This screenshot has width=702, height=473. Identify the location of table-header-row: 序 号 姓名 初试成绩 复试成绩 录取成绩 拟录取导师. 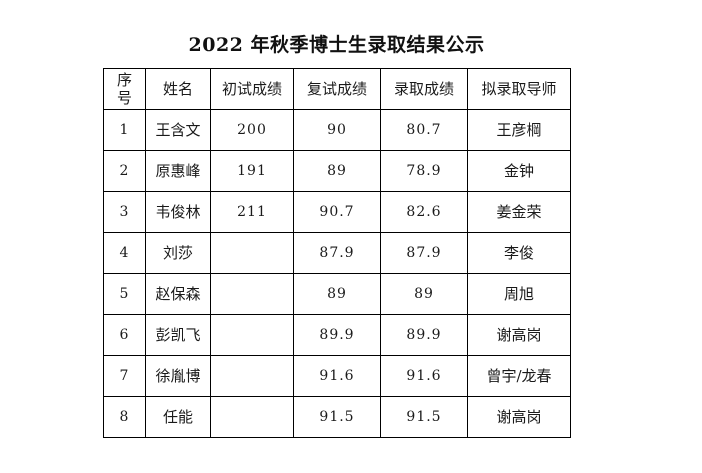
(337, 89).